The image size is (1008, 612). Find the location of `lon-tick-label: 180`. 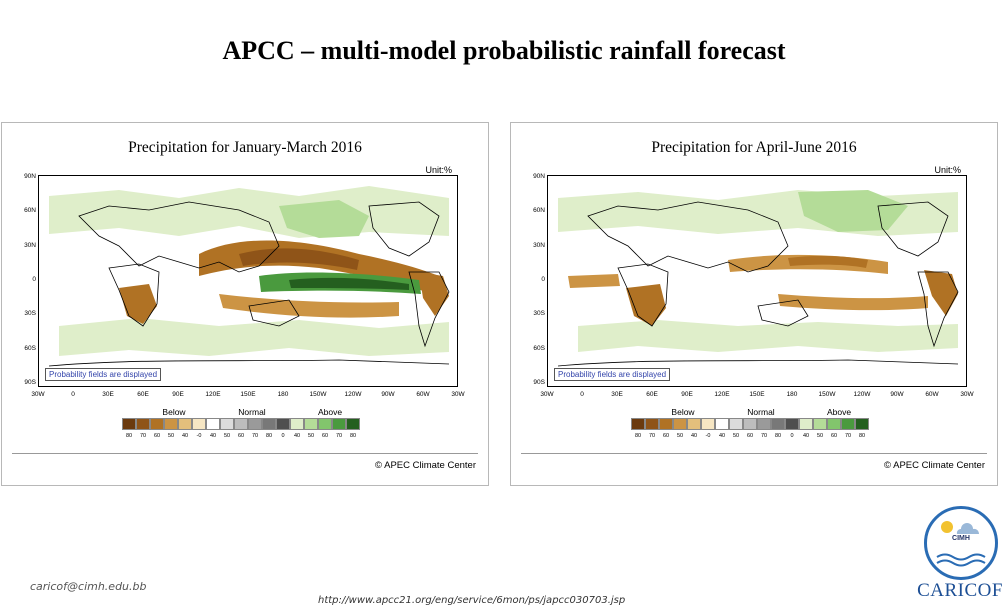

lon-tick-label: 180 is located at coordinates (283, 394).